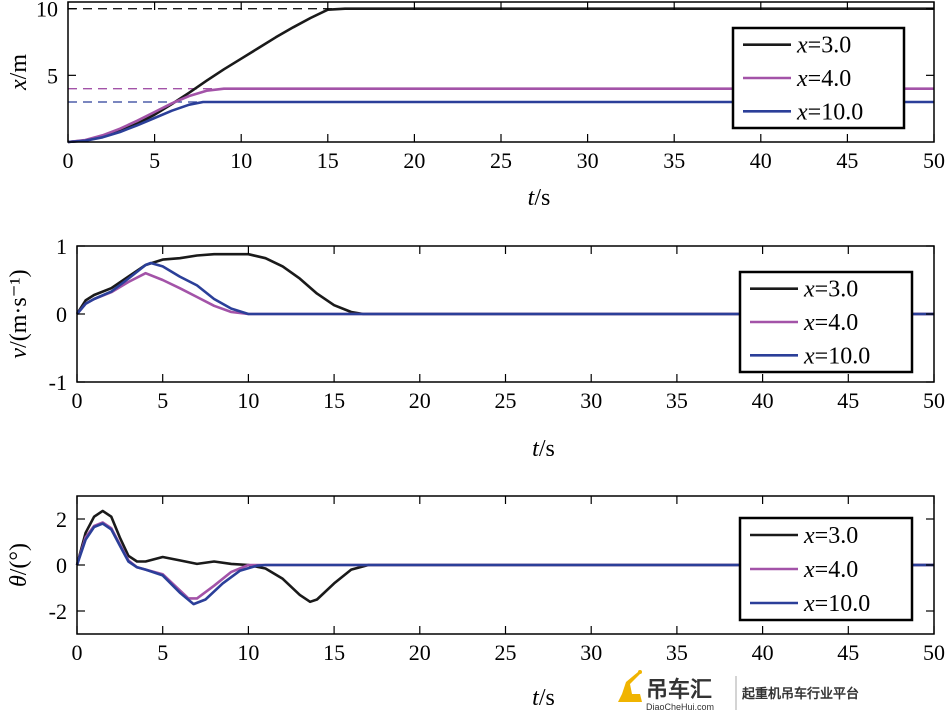 The width and height of the screenshot is (949, 717). What do you see at coordinates (800, 693) in the screenshot?
I see `watermark-slogan: 起重机吊车行业平台` at bounding box center [800, 693].